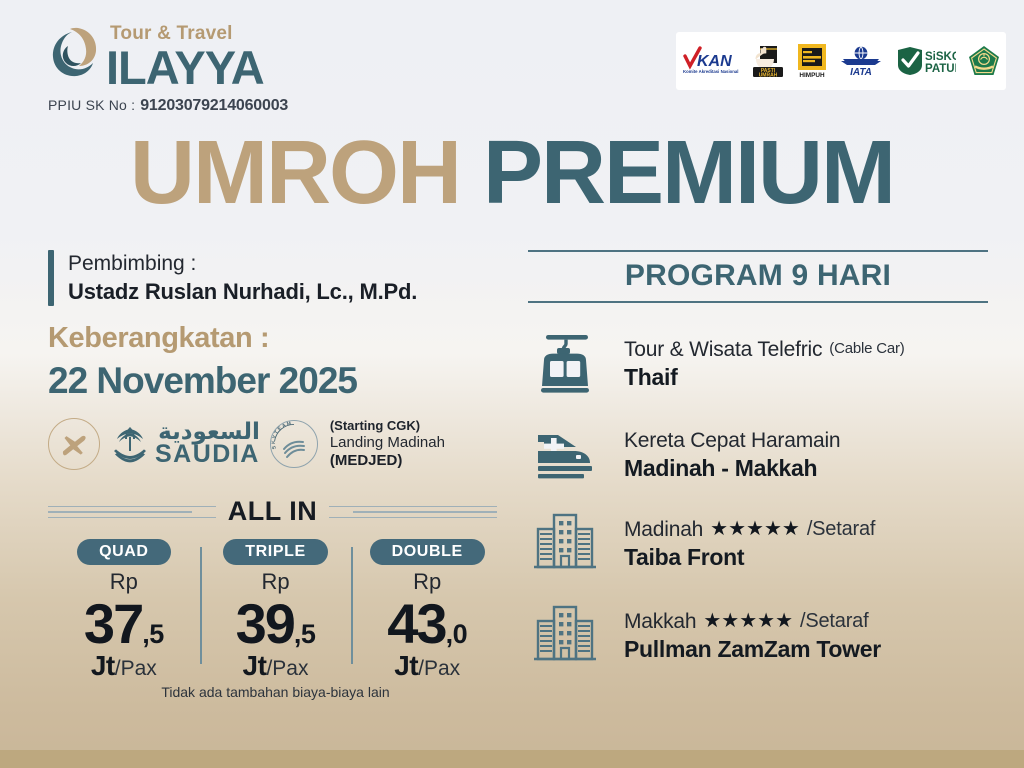 This screenshot has width=1024, height=768. Describe the element at coordinates (427, 552) in the screenshot. I see `price-tier-badge: DOUBLE` at that location.